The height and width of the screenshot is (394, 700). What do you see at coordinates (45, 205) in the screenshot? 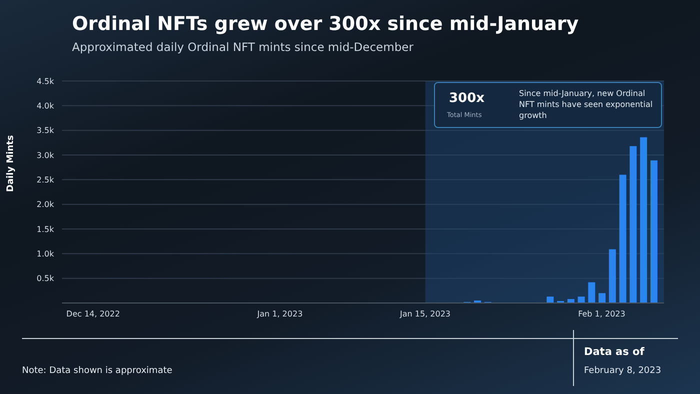
I see `y-tick-label: 2.0k` at bounding box center [45, 205].